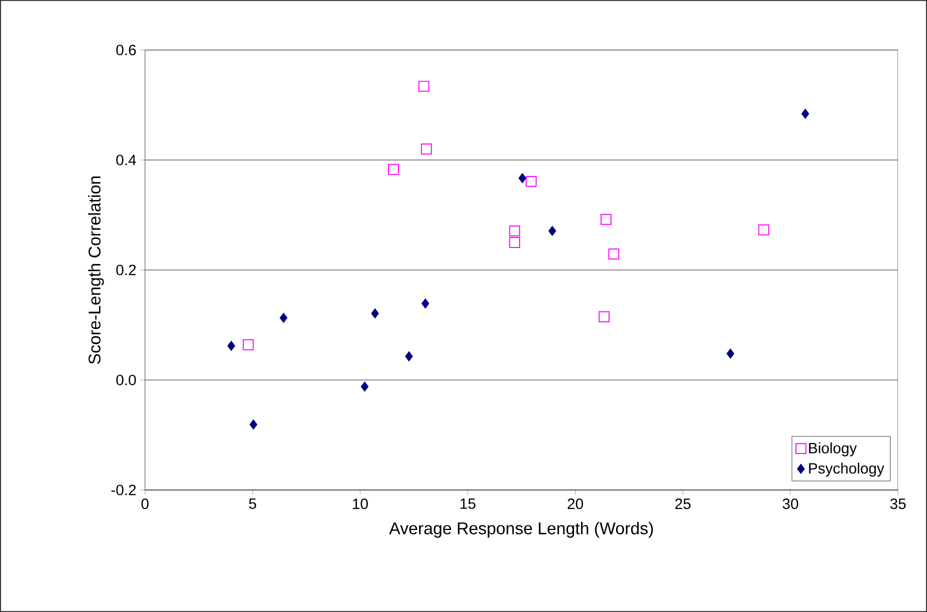  What do you see at coordinates (846, 469) in the screenshot?
I see `legend-label: Psychology` at bounding box center [846, 469].